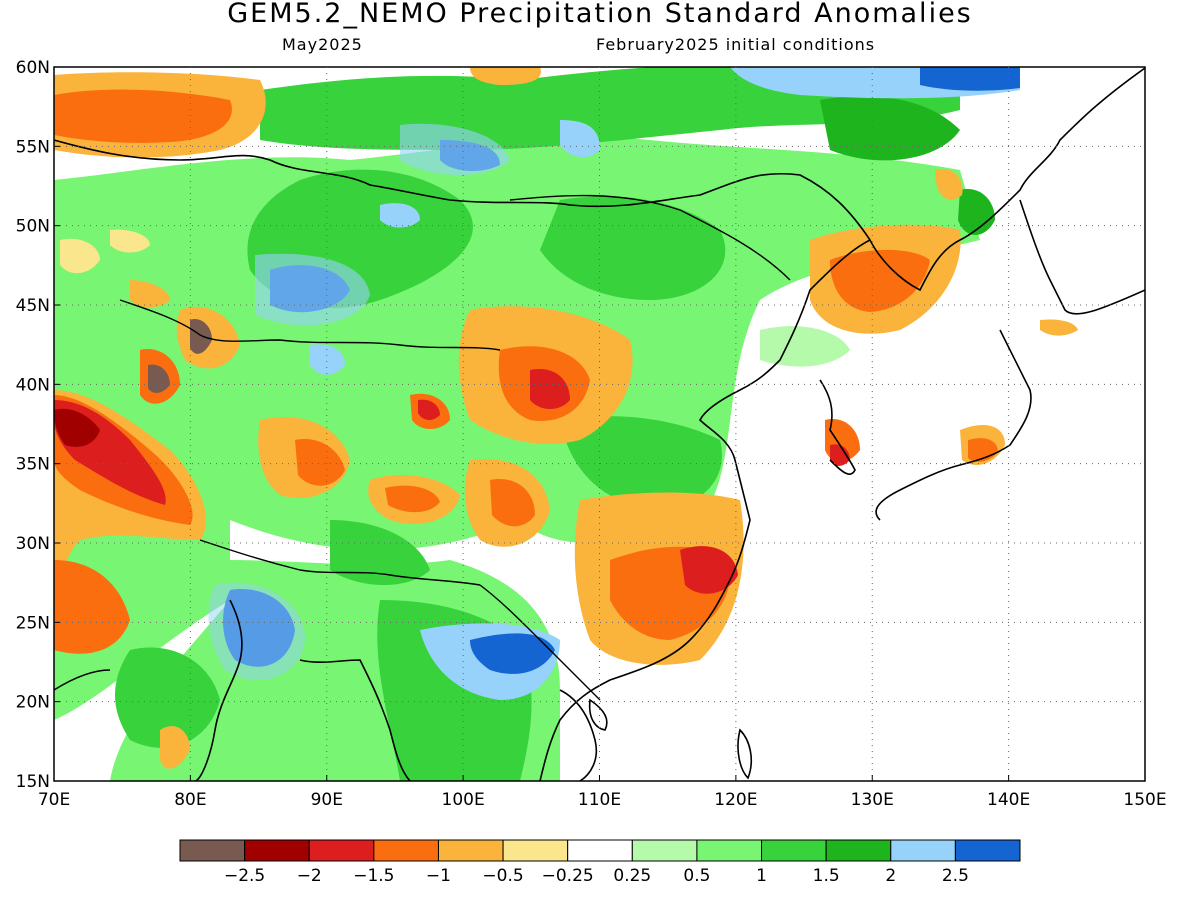 The image size is (1200, 900). Describe the element at coordinates (54, 800) in the screenshot. I see `lon-tick-label: 70E` at that location.